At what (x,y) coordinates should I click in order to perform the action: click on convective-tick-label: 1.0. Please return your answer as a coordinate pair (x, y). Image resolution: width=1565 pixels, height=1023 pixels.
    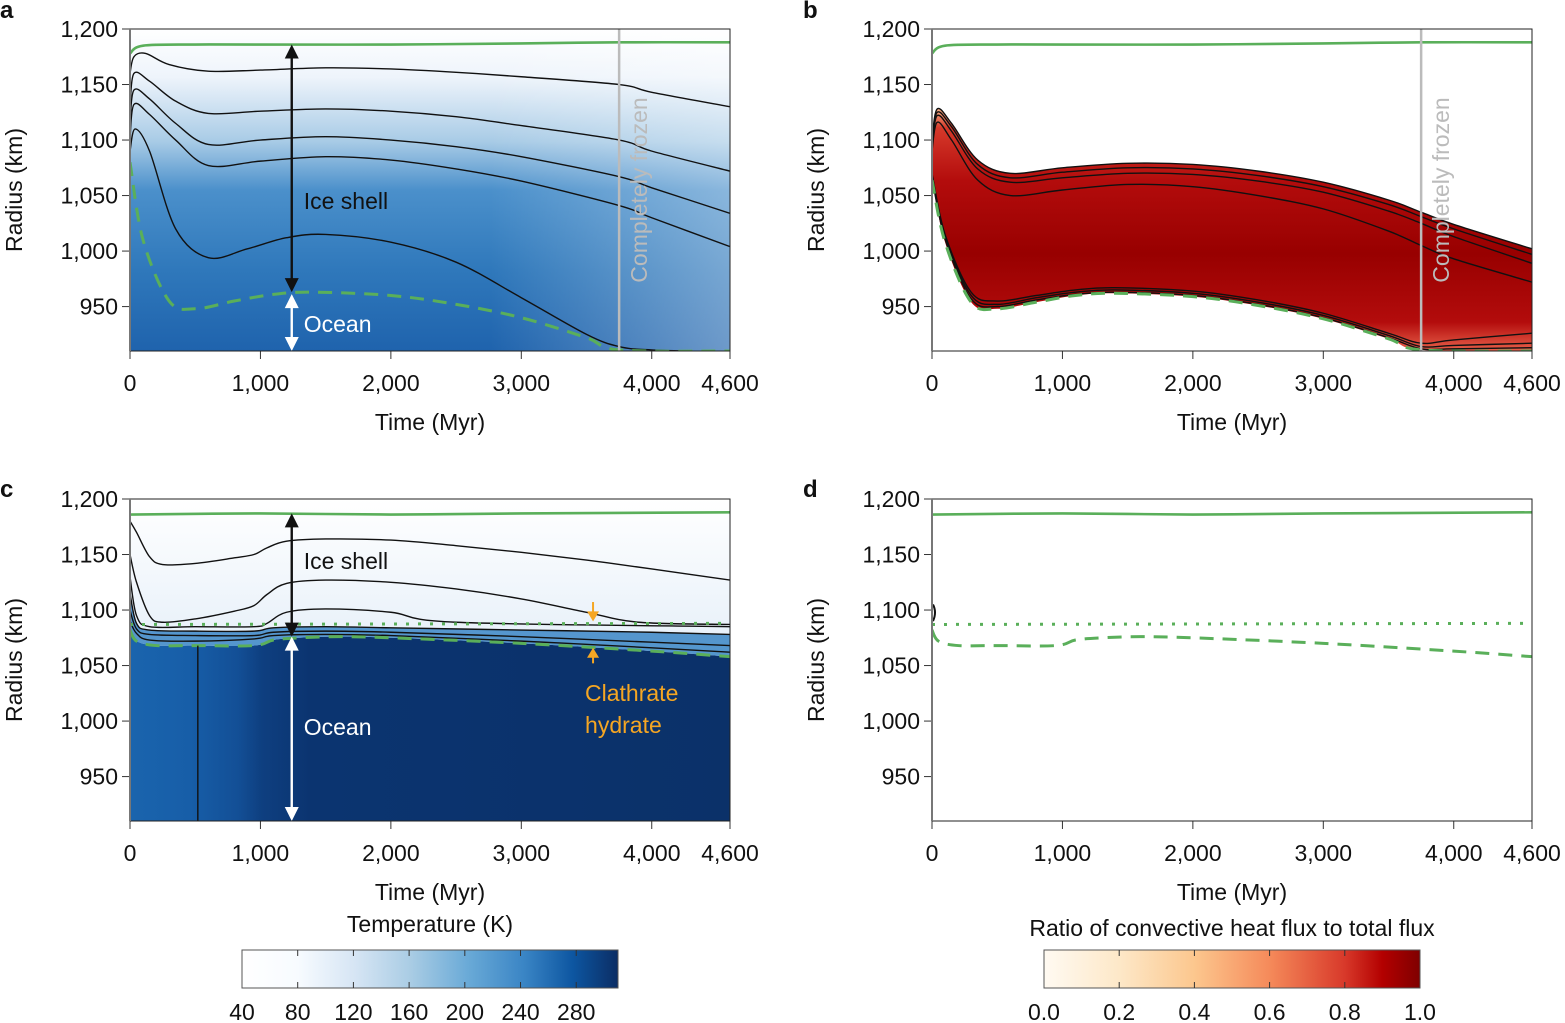
    Looking at the image, I should click on (1420, 1011).